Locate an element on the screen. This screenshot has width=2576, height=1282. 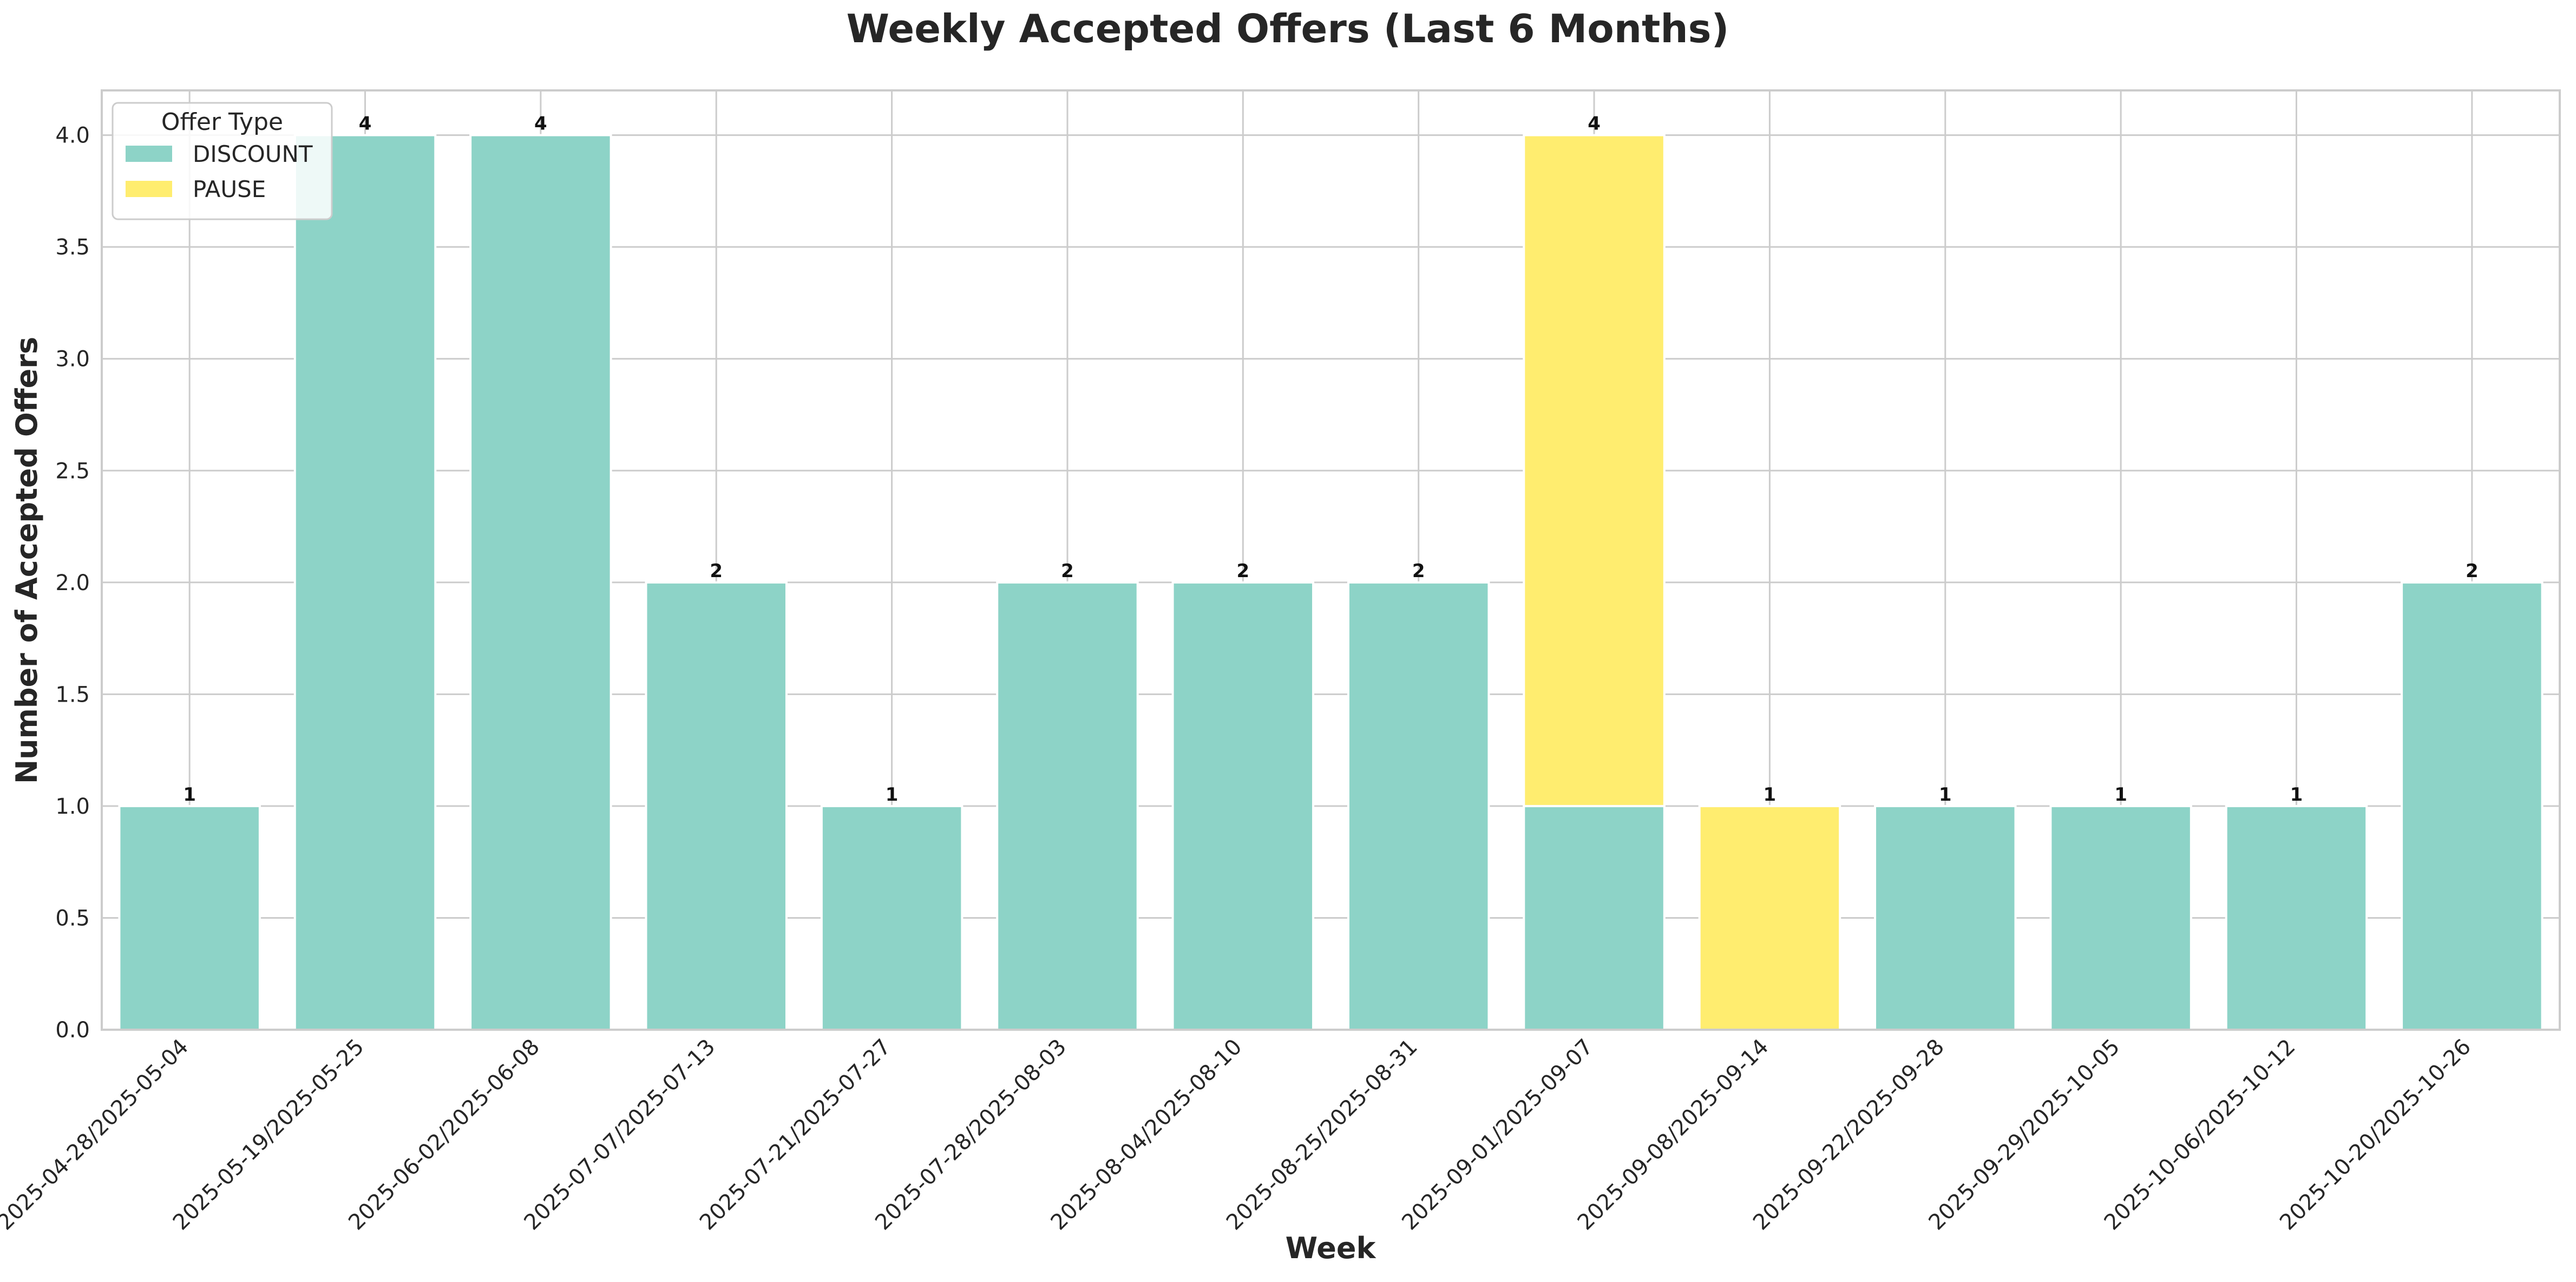
y-tick-label: 0.5 is located at coordinates (72, 918).